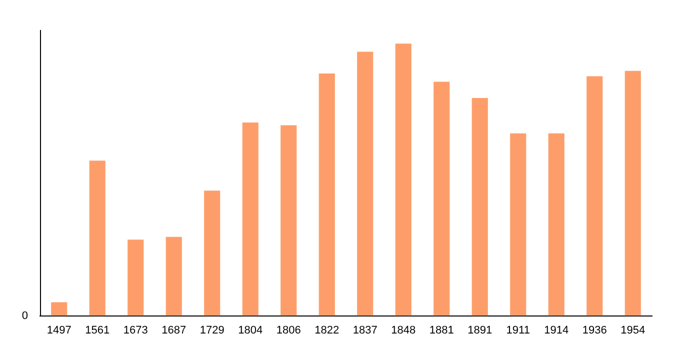  I want to click on x-tick-label: 1848, so click(403, 330).